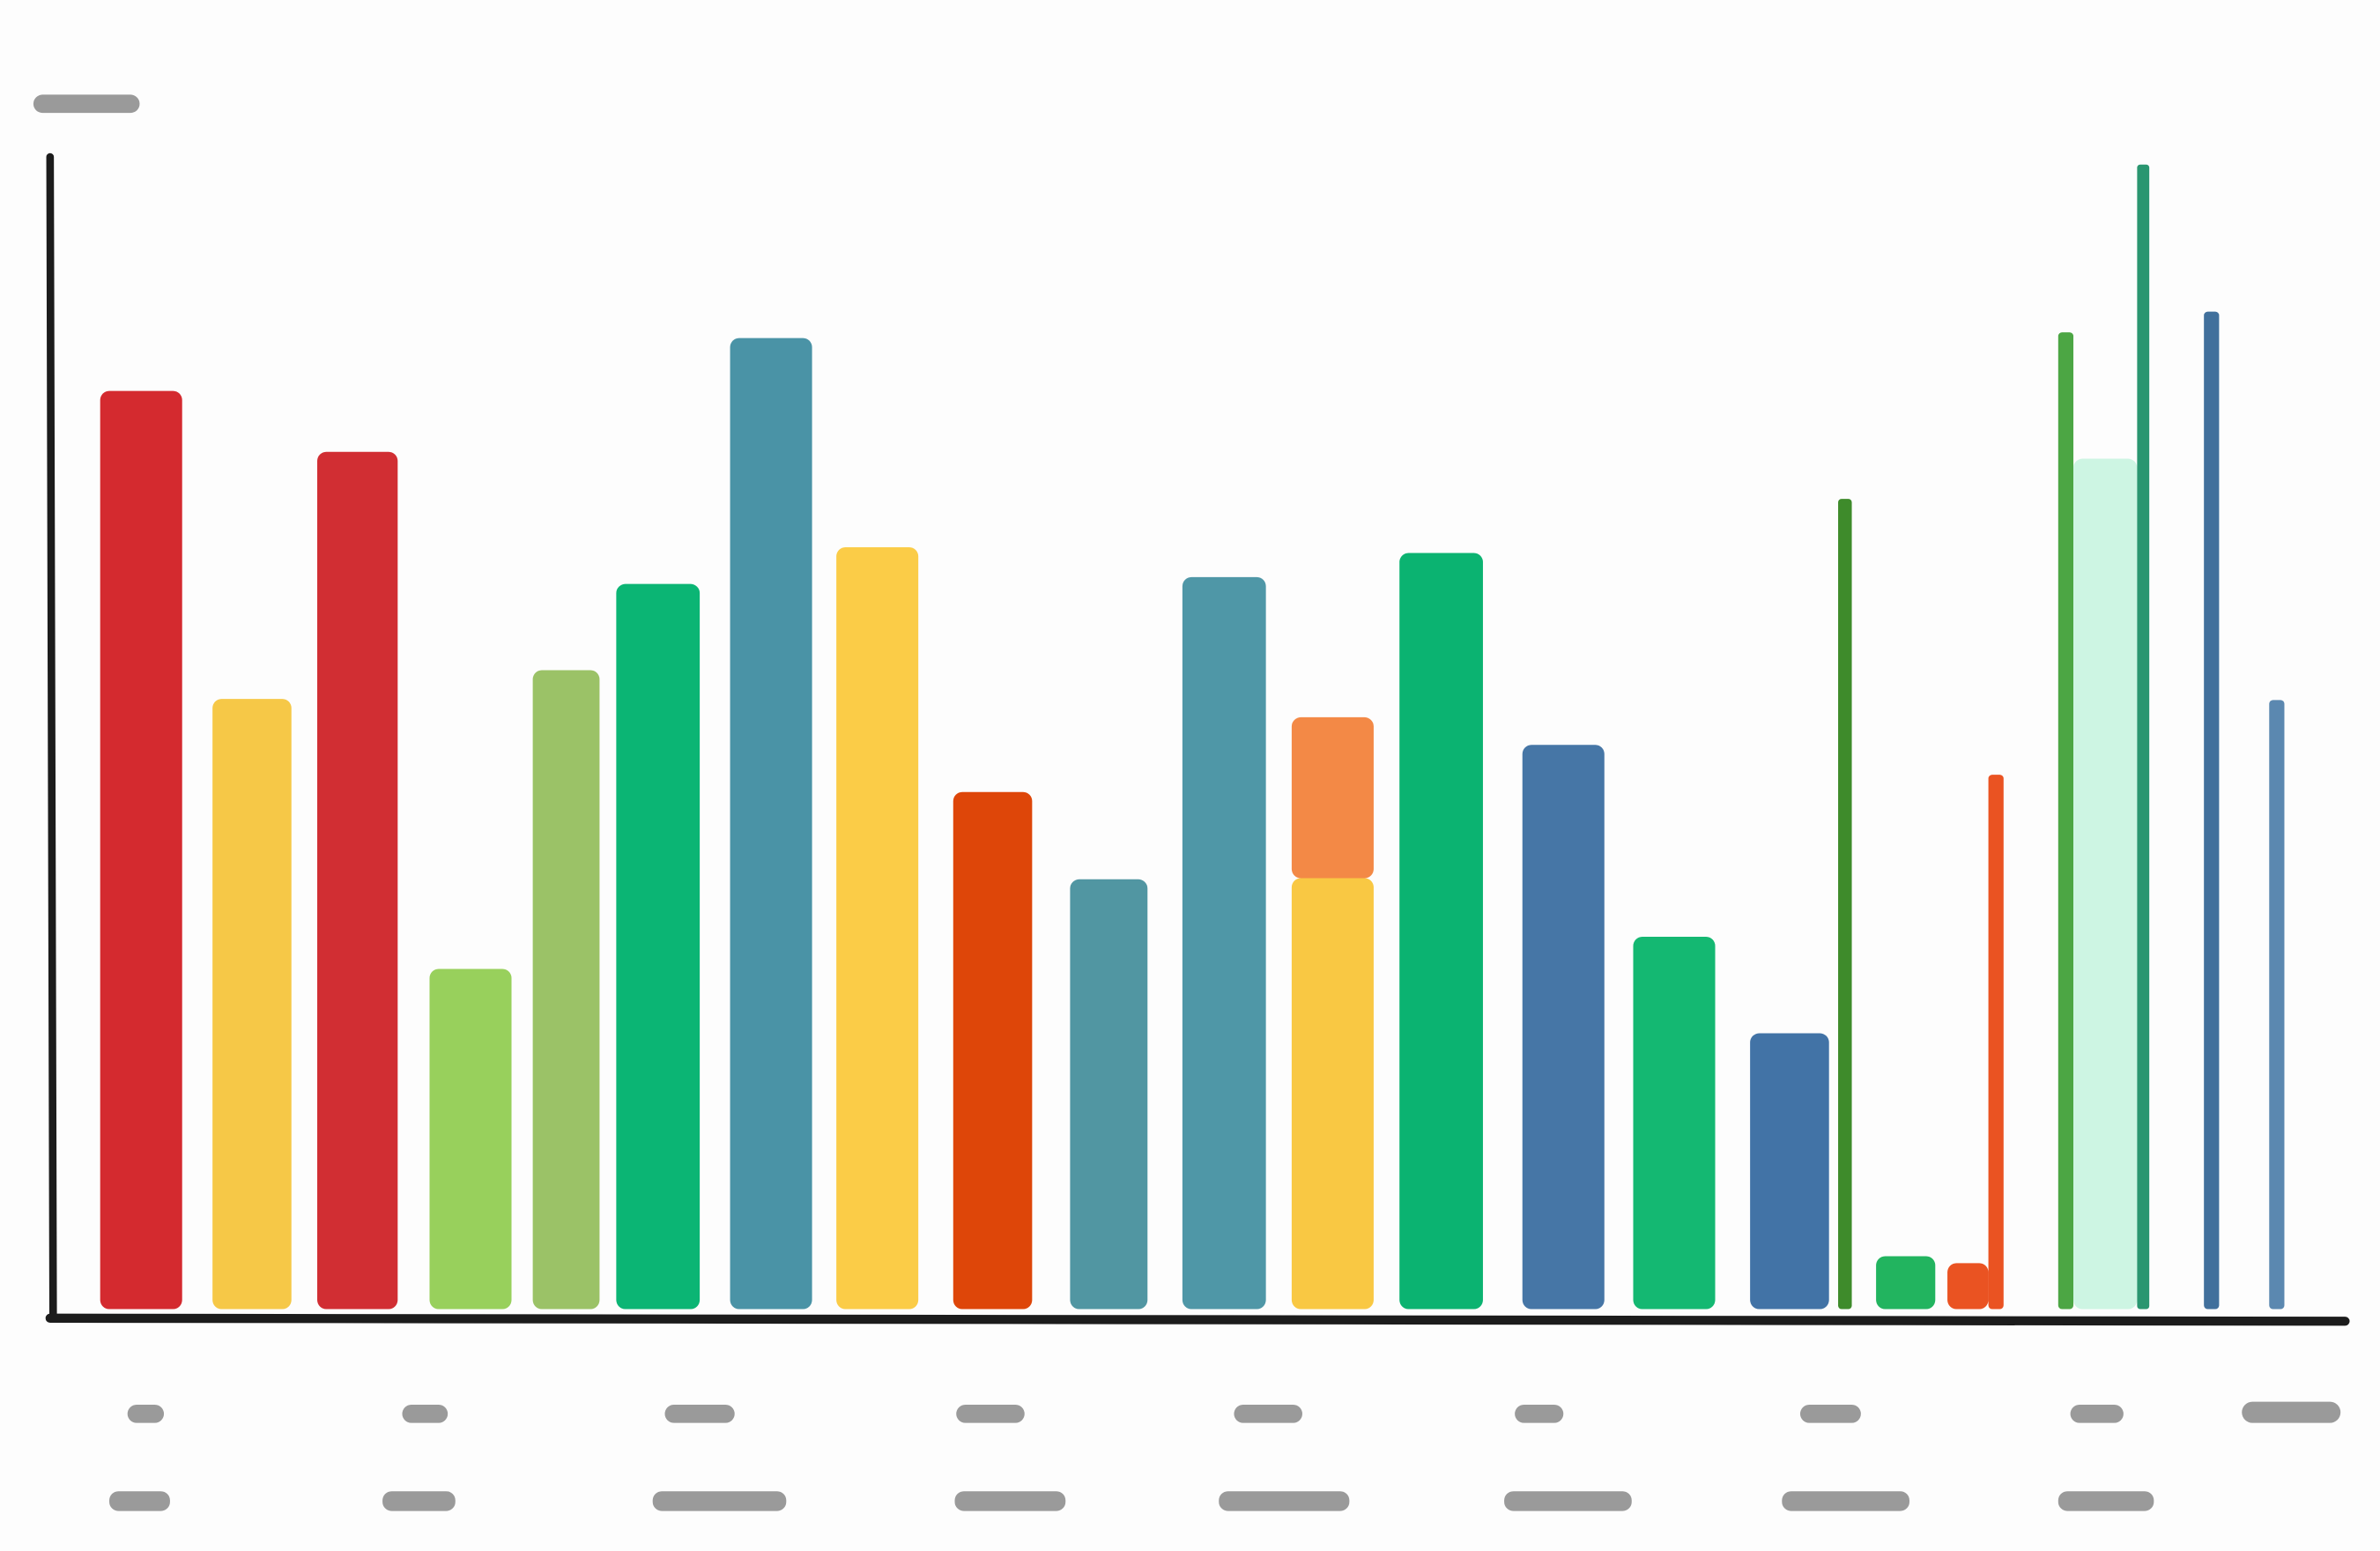 The height and width of the screenshot is (1551, 2380). What do you see at coordinates (51, 735) in the screenshot?
I see `y-axis` at bounding box center [51, 735].